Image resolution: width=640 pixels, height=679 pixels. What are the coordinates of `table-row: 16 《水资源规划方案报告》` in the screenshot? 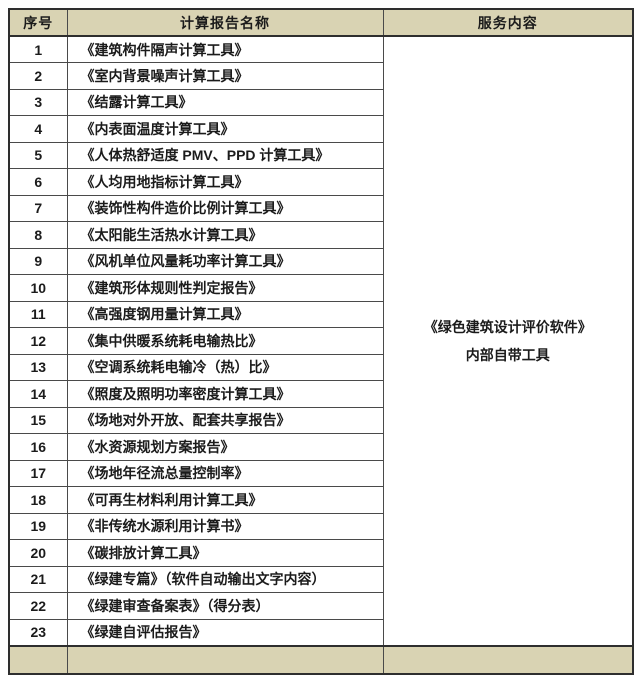 It's located at (320, 447).